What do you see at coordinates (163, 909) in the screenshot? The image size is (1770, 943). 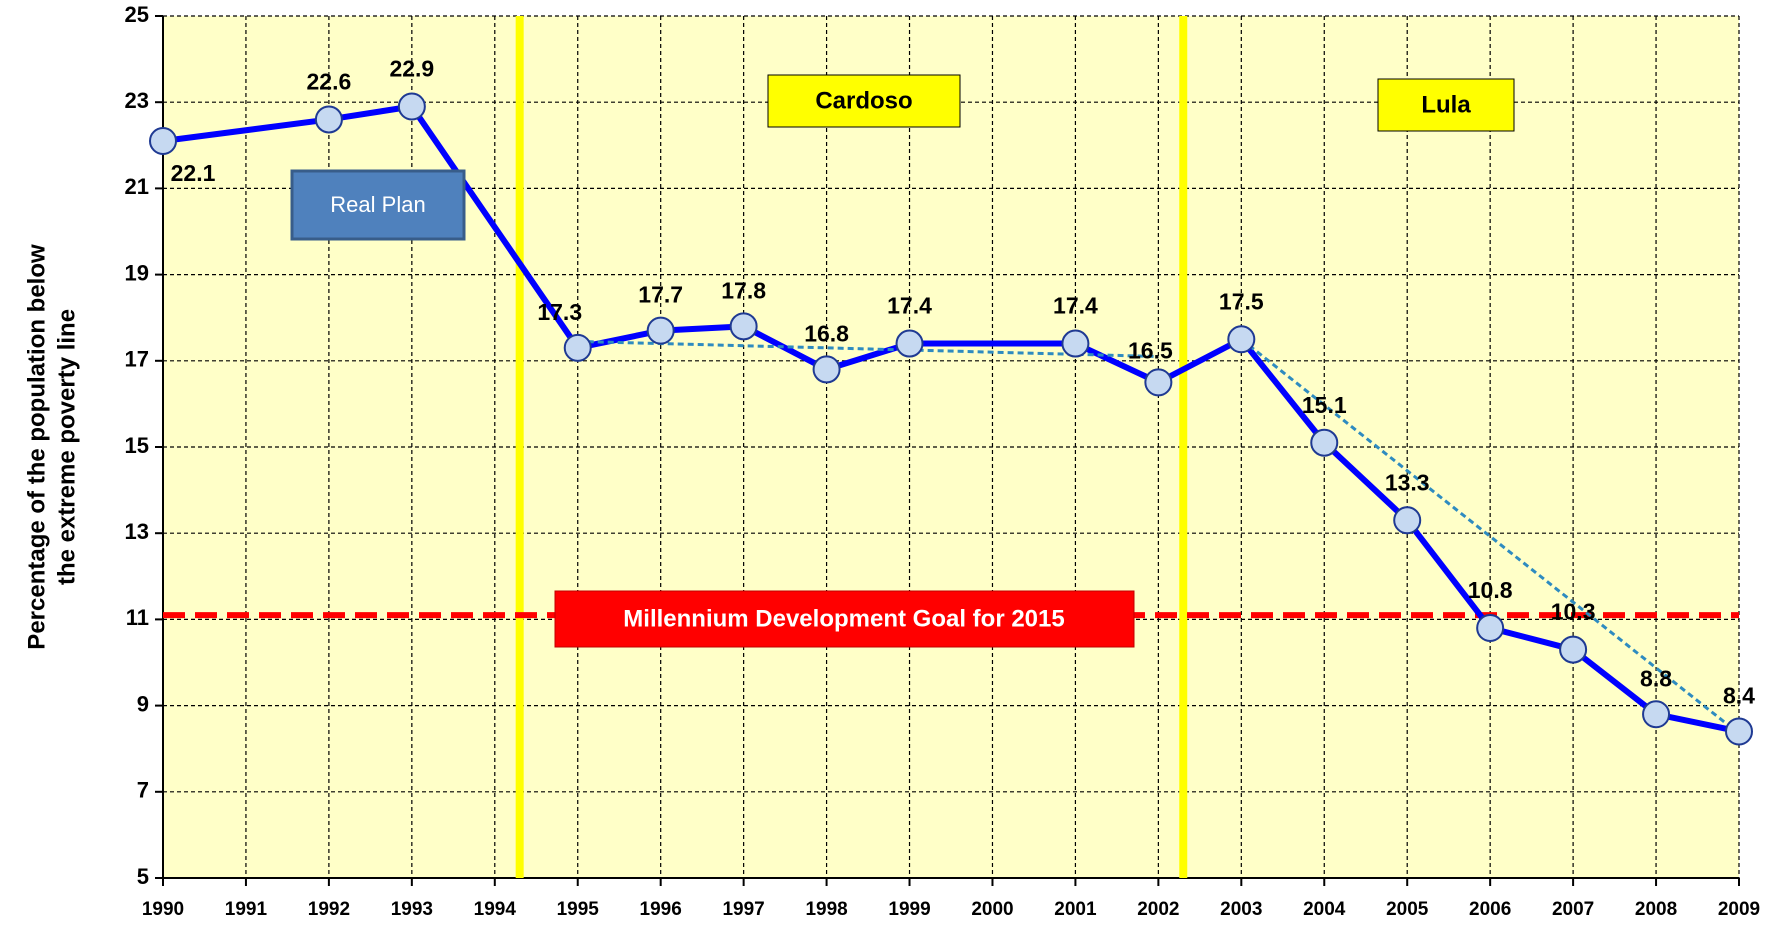 I see `x-tick-label: 1990` at bounding box center [163, 909].